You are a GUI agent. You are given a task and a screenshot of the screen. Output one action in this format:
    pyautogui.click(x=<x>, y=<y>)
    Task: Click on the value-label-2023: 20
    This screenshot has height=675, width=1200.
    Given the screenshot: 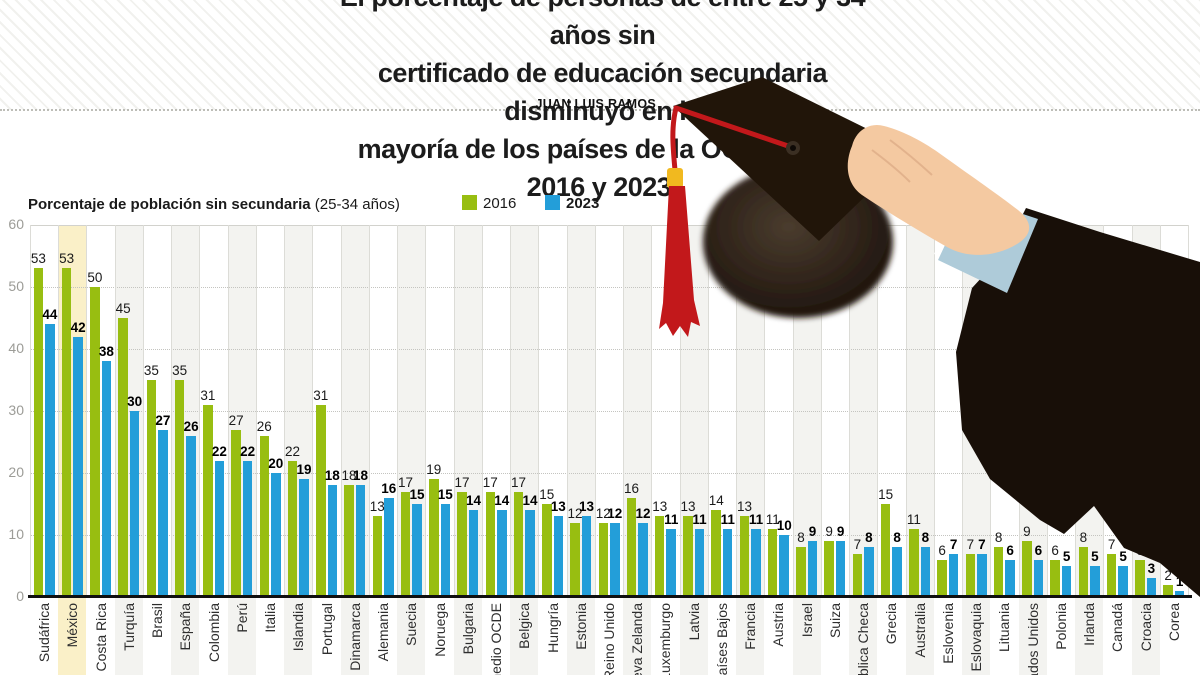 What is the action you would take?
    pyautogui.click(x=276, y=463)
    